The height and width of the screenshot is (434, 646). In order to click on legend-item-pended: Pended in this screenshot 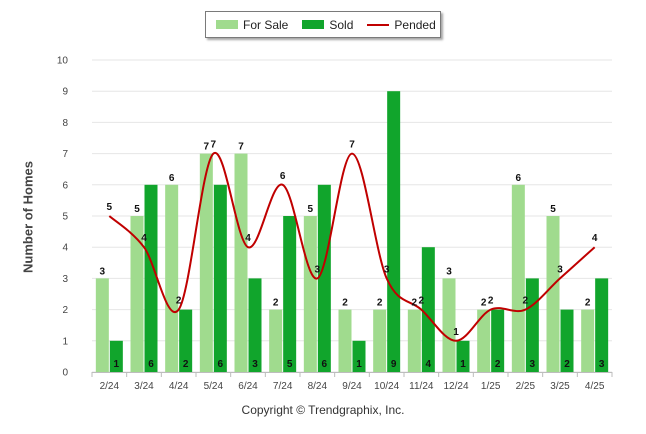, I will do `click(401, 25)`.